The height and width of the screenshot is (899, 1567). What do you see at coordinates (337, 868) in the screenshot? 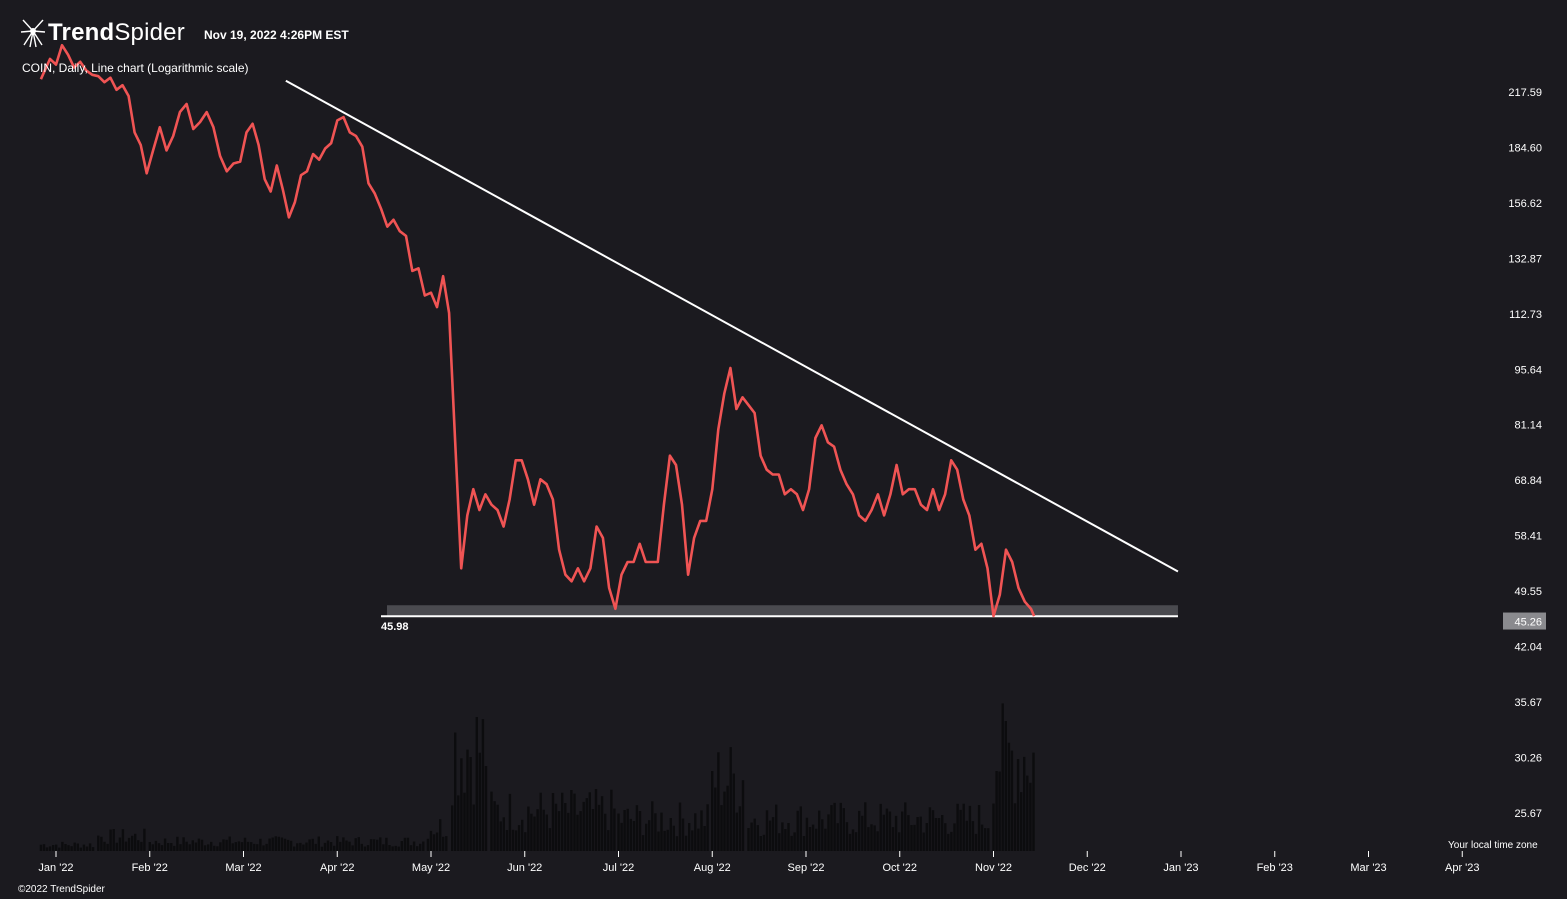
I see `x-tick-label: Apr '22` at bounding box center [337, 868].